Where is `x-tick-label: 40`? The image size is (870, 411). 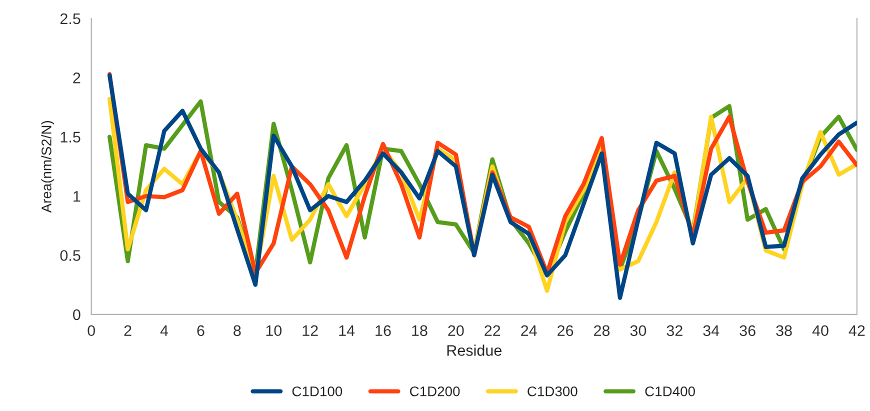
x-tick-label: 40 is located at coordinates (820, 330).